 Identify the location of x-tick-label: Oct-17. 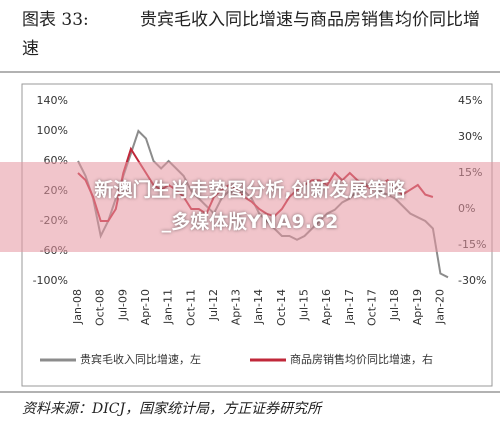
(371, 307).